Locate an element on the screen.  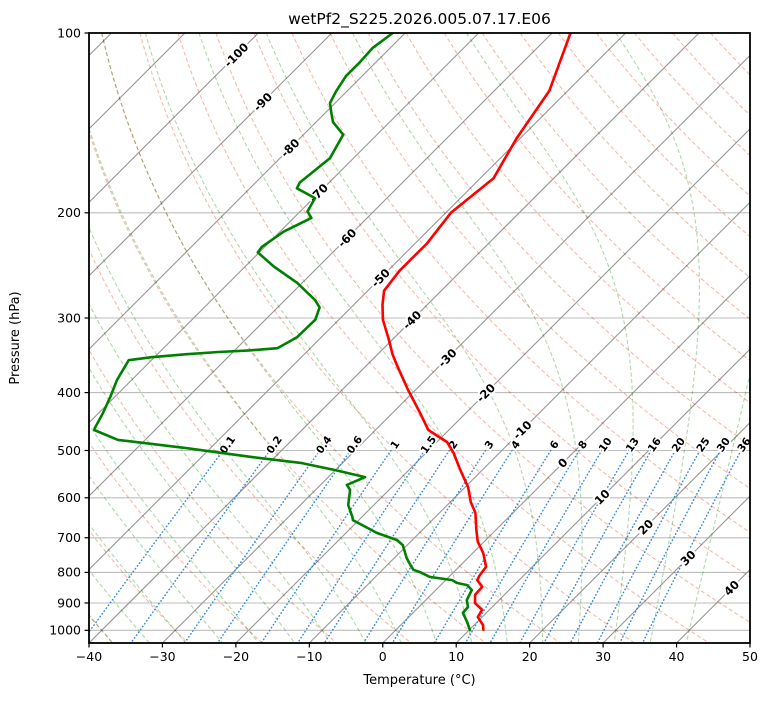
x-tick-label: 40 is located at coordinates (677, 656).